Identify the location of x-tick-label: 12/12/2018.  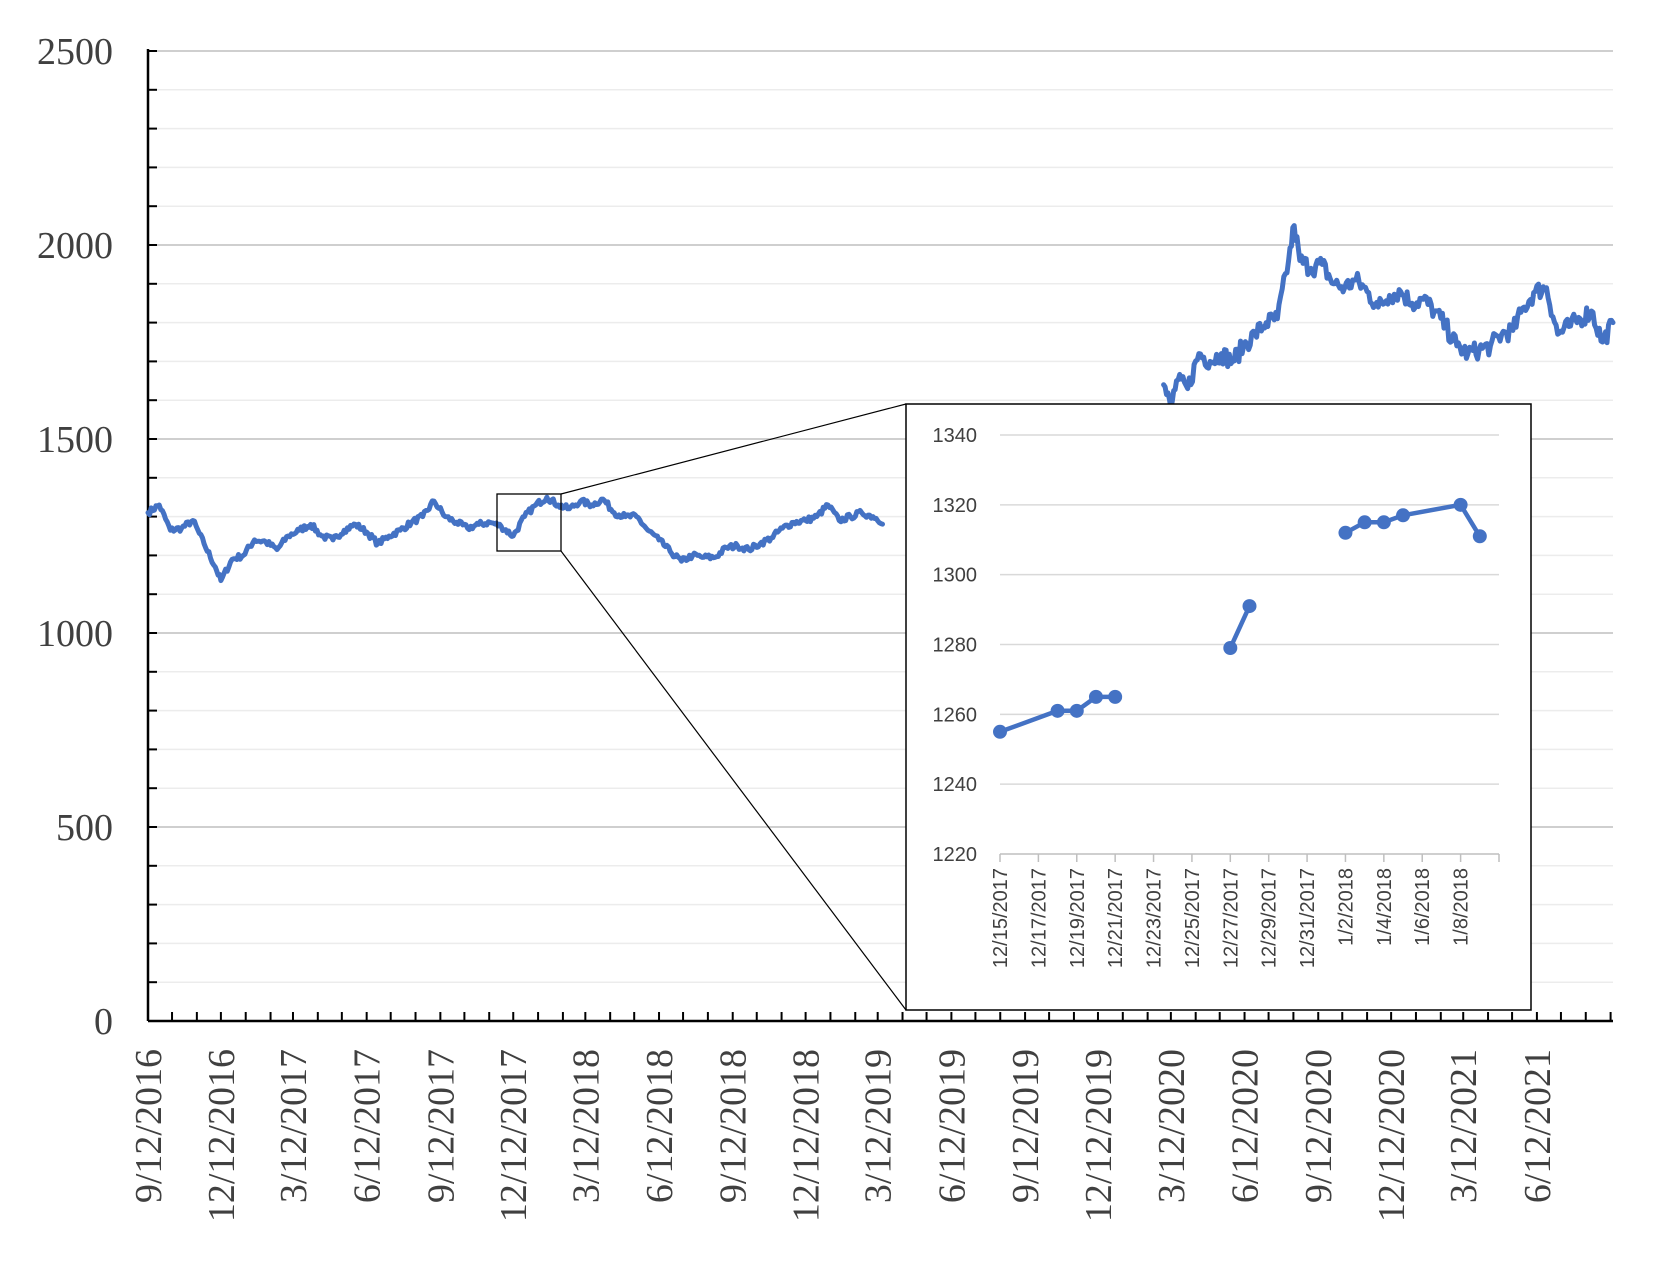
(807, 1135).